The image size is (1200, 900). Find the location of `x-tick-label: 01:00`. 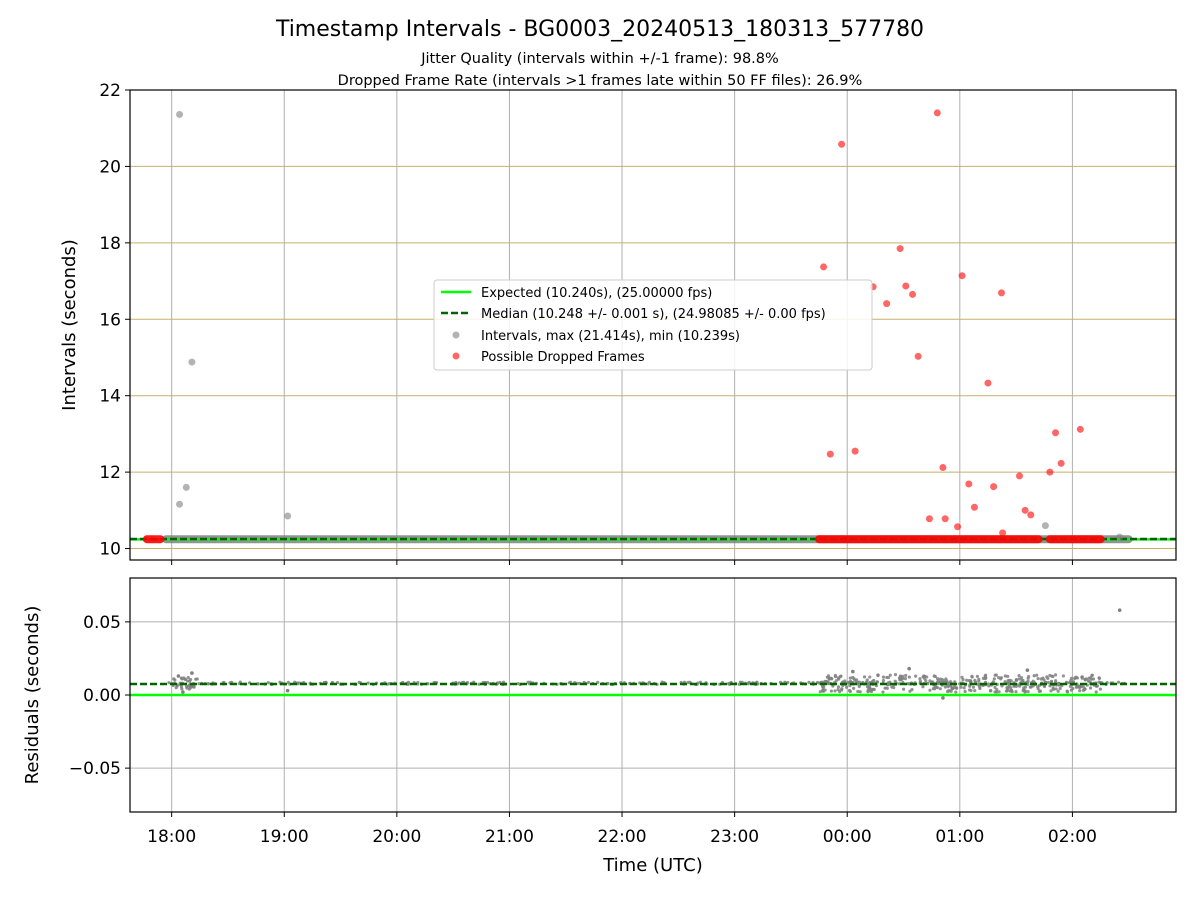

x-tick-label: 01:00 is located at coordinates (959, 837).